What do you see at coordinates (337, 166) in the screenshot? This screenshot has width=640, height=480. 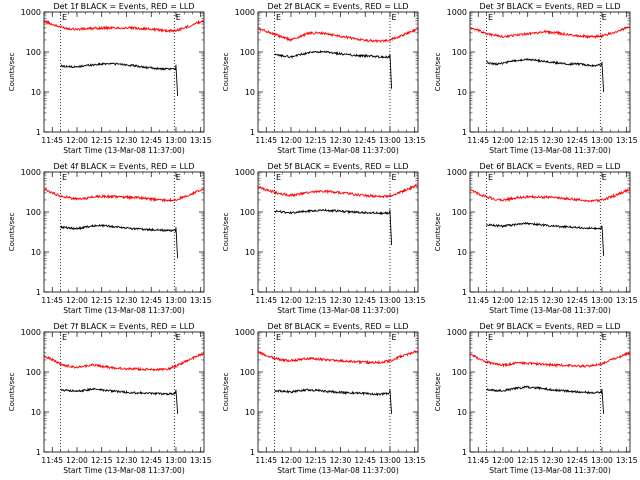 I see `chart-title: Det 5f BLACK = Events, RED = LLD` at bounding box center [337, 166].